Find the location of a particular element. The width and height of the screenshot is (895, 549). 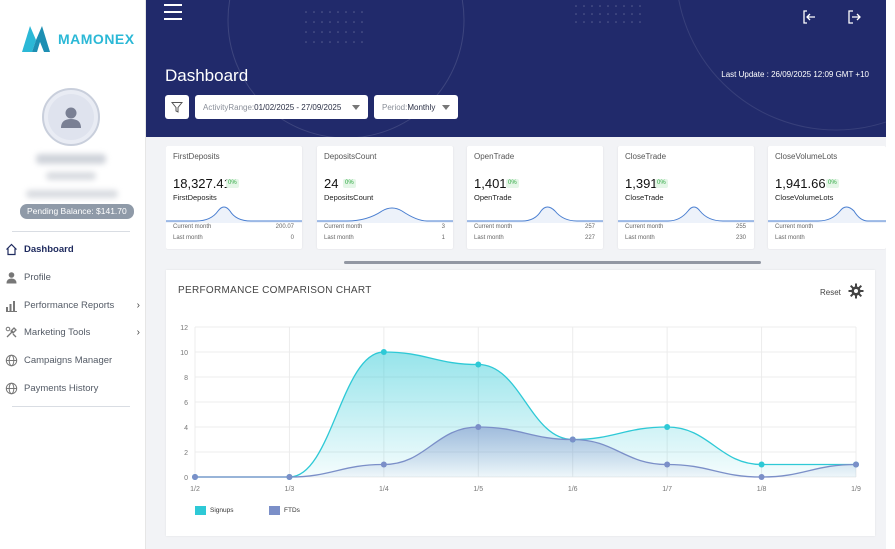

sidebar-item-performance-reports: Performance Reports › is located at coordinates (72, 305).